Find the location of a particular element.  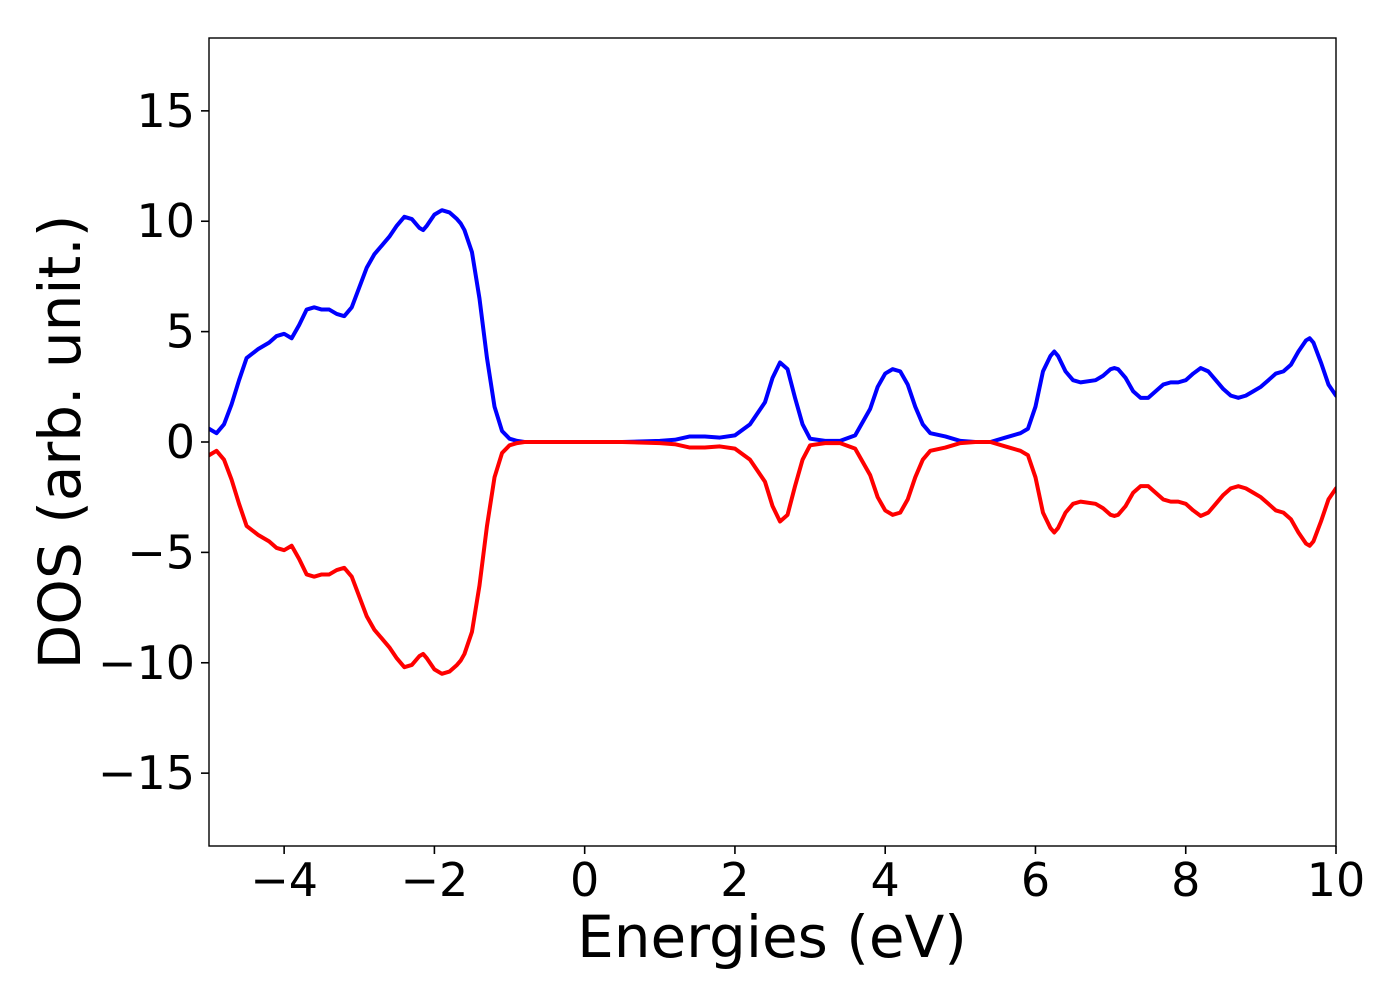

x-tick-label: 8 is located at coordinates (1185, 880).